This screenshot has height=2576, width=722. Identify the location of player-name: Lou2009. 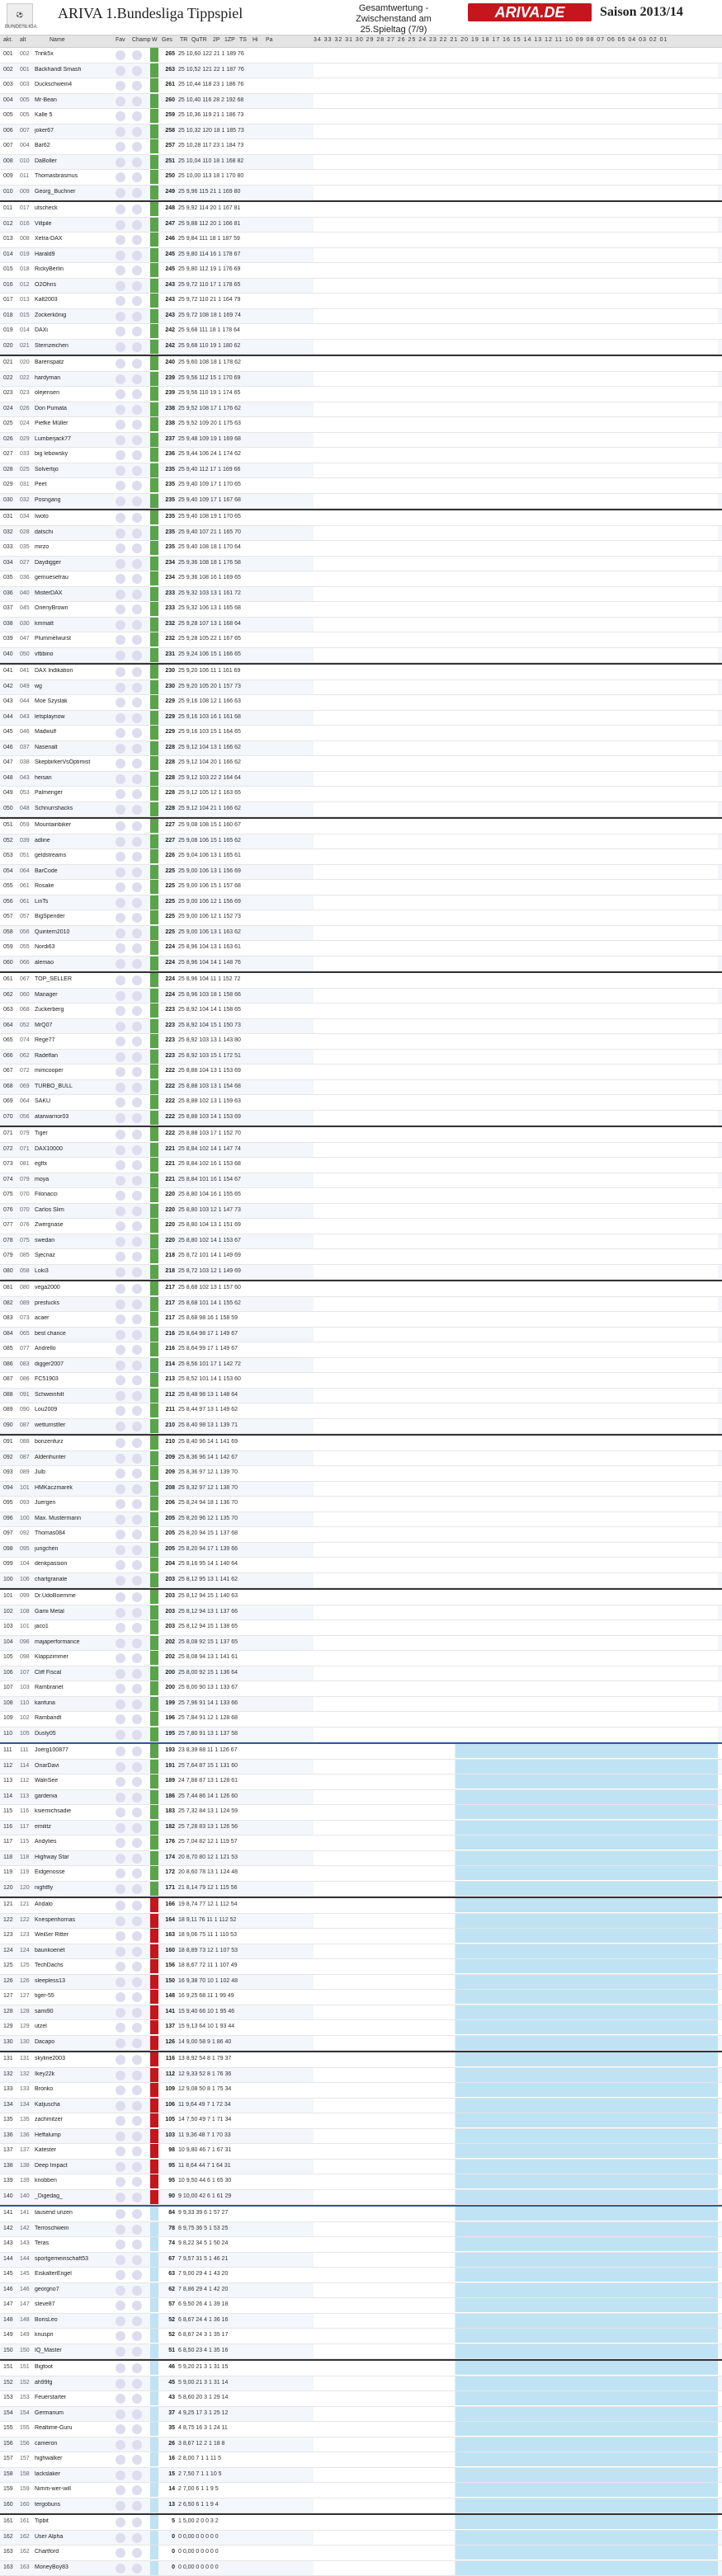
(76, 1410).